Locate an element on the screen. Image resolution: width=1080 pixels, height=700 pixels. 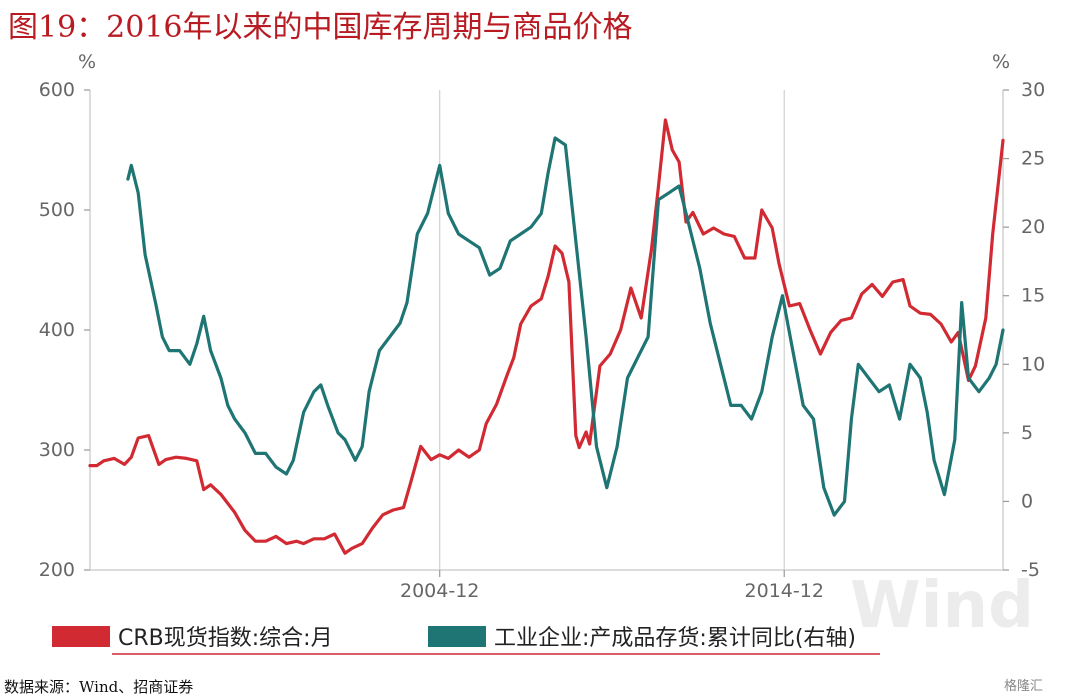
left-tick-label: 600 is located at coordinates (57, 90).